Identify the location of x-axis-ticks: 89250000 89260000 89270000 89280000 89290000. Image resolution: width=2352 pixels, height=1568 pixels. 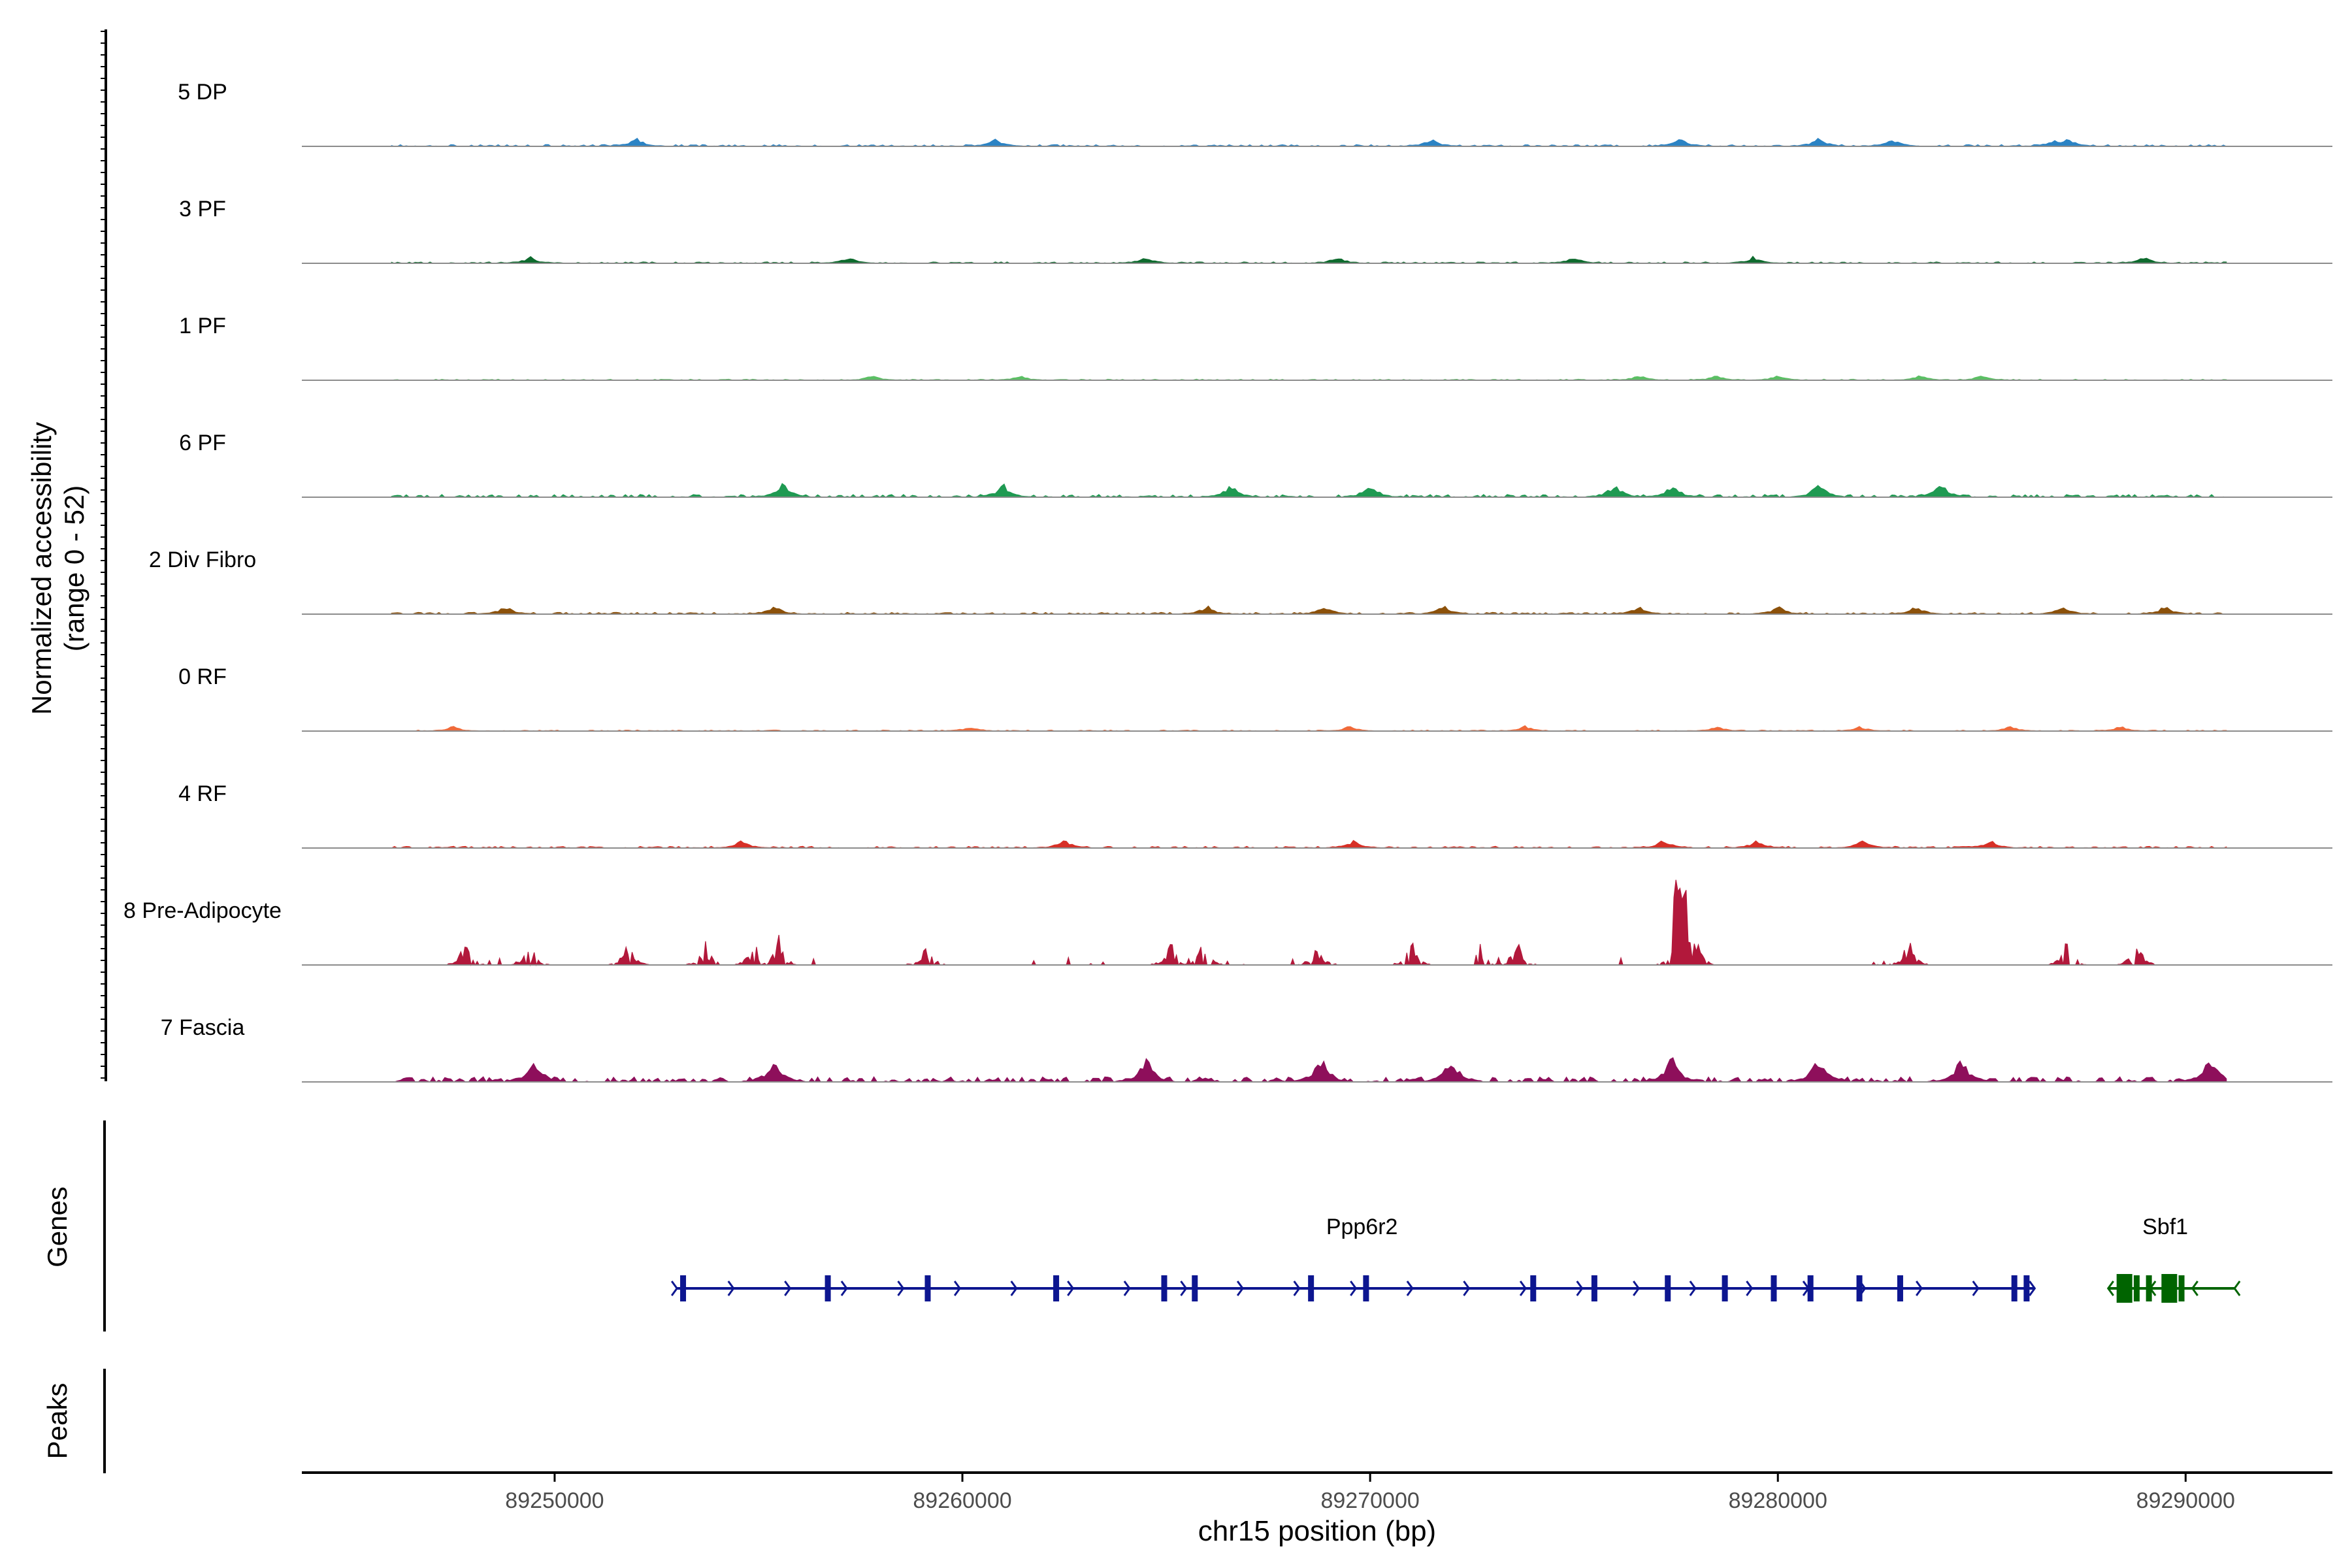
(1370, 1493).